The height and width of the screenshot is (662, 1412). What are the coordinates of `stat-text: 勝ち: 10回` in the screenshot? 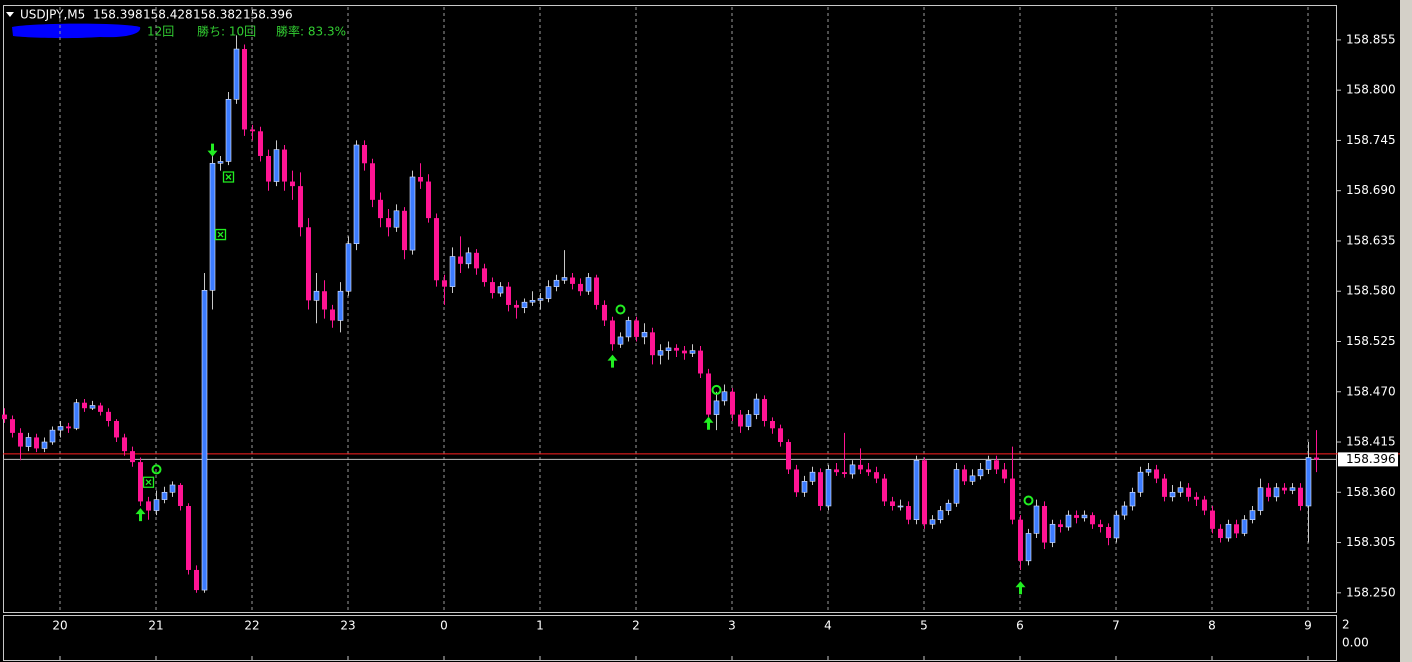 It's located at (226, 31).